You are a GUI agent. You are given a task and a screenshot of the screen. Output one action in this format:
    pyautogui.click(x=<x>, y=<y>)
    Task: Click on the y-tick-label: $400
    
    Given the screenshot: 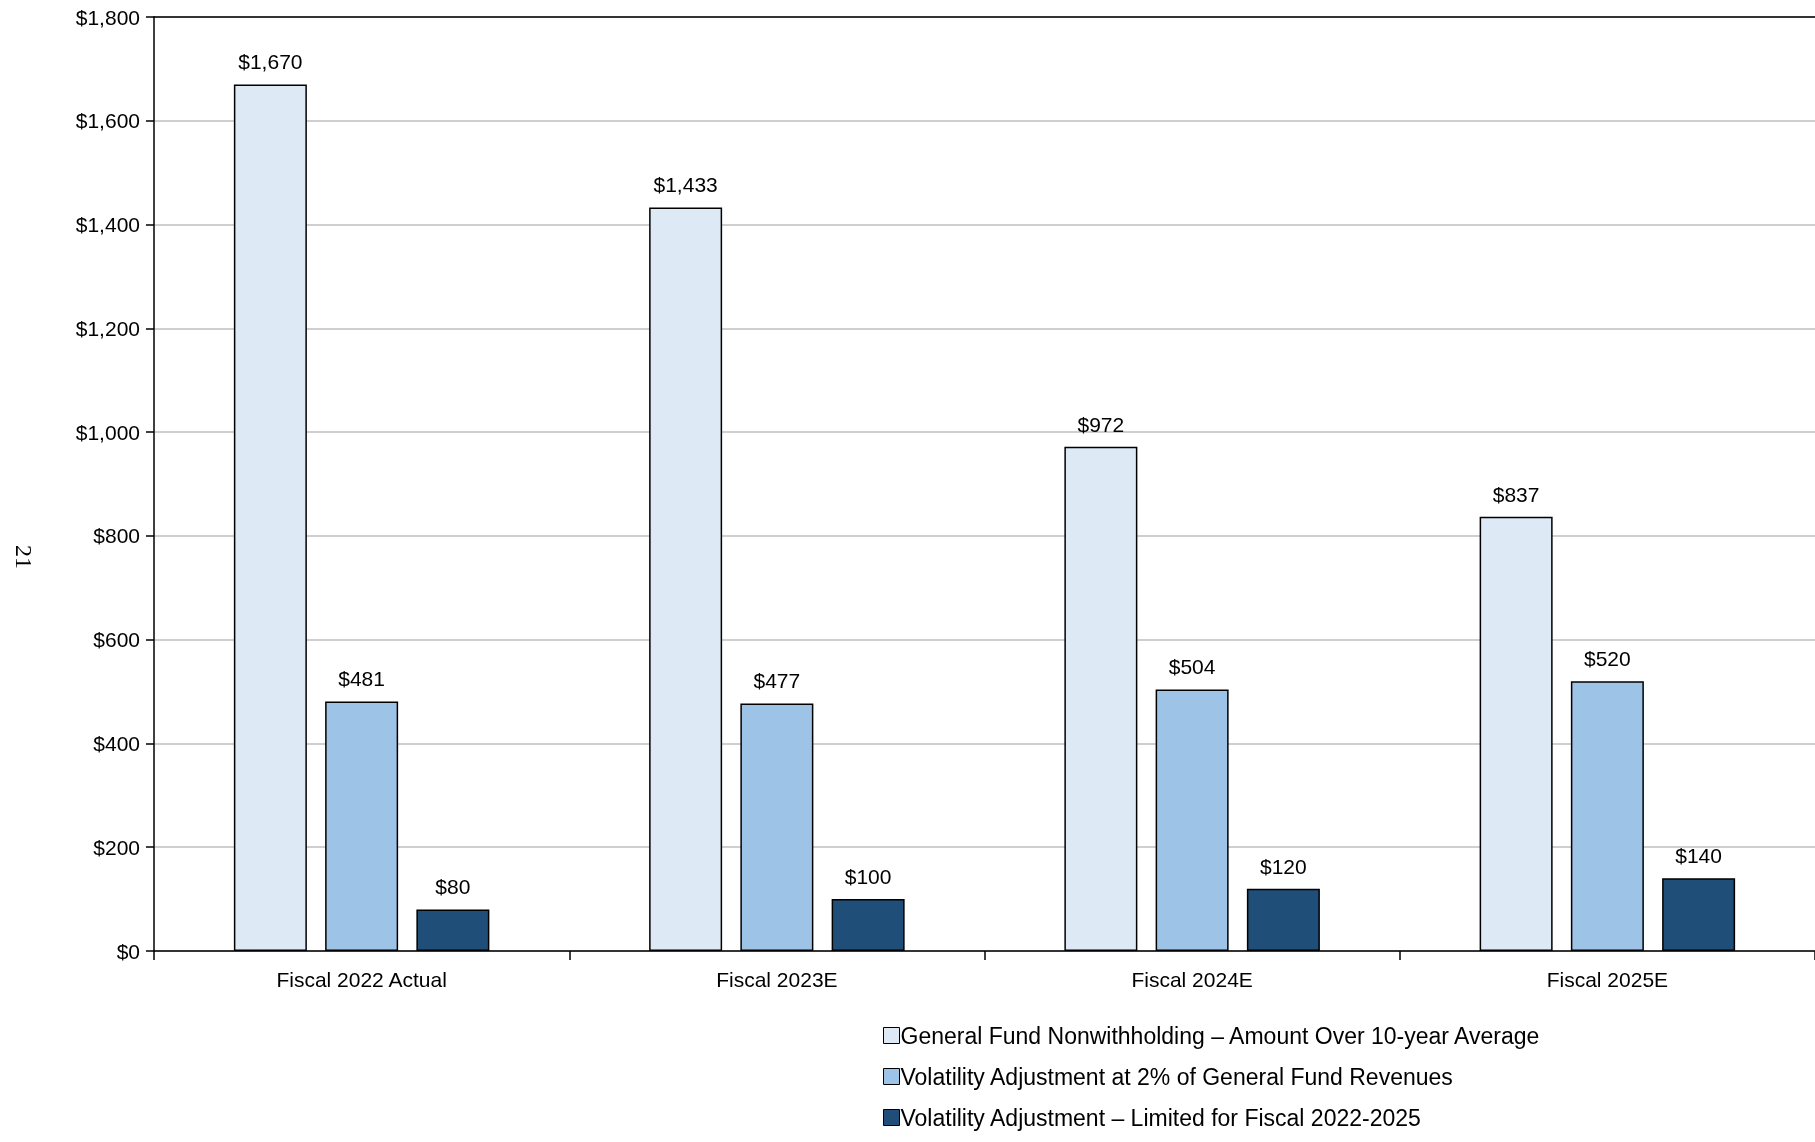 What is the action you would take?
    pyautogui.click(x=116, y=743)
    